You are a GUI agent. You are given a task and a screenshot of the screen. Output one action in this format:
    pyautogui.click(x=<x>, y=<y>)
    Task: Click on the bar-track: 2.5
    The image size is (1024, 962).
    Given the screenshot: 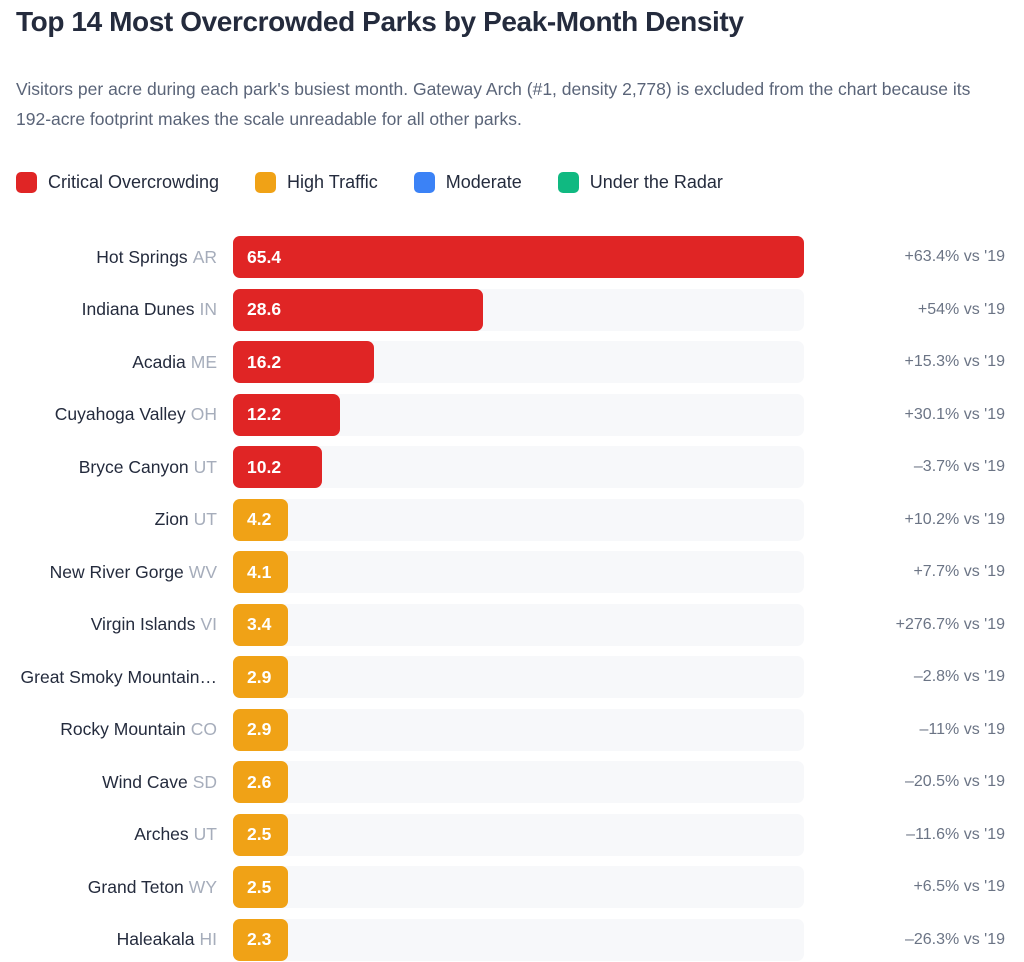 What is the action you would take?
    pyautogui.click(x=518, y=887)
    